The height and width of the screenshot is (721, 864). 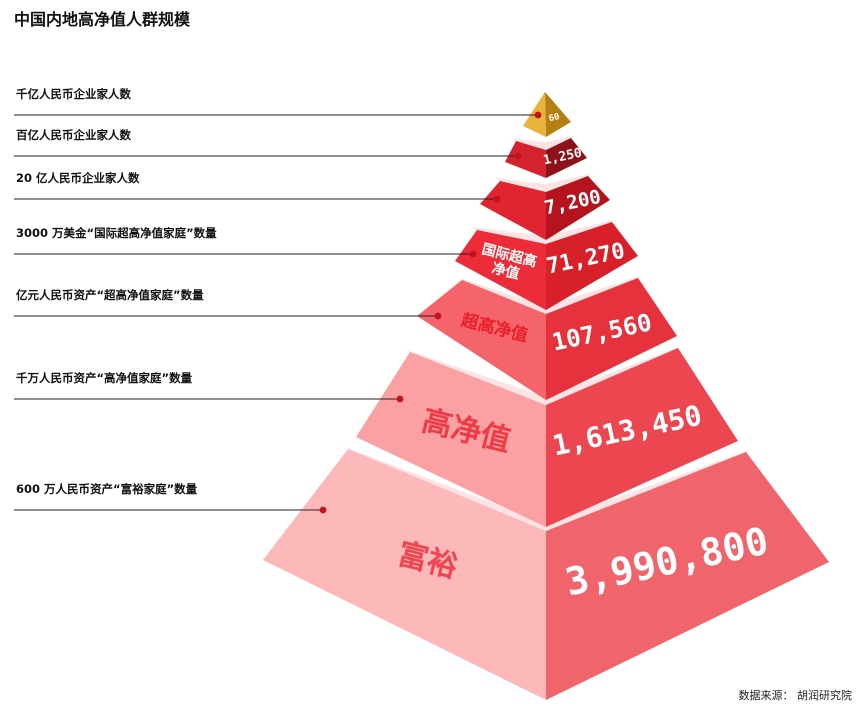 I want to click on tier-annotation: 千万人民币资产“高净值家庭”数量, so click(x=209, y=387).